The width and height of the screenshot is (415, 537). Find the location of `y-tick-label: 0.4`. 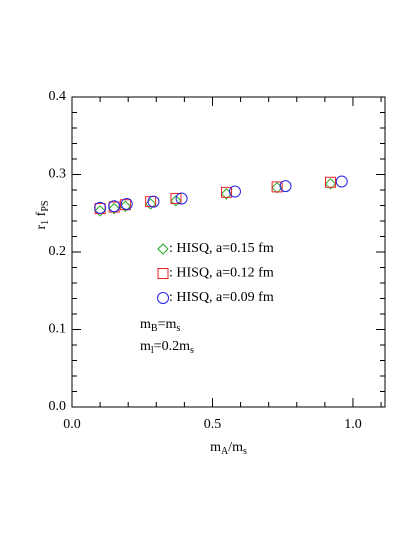

y-tick-label: 0.4 is located at coordinates (58, 96).